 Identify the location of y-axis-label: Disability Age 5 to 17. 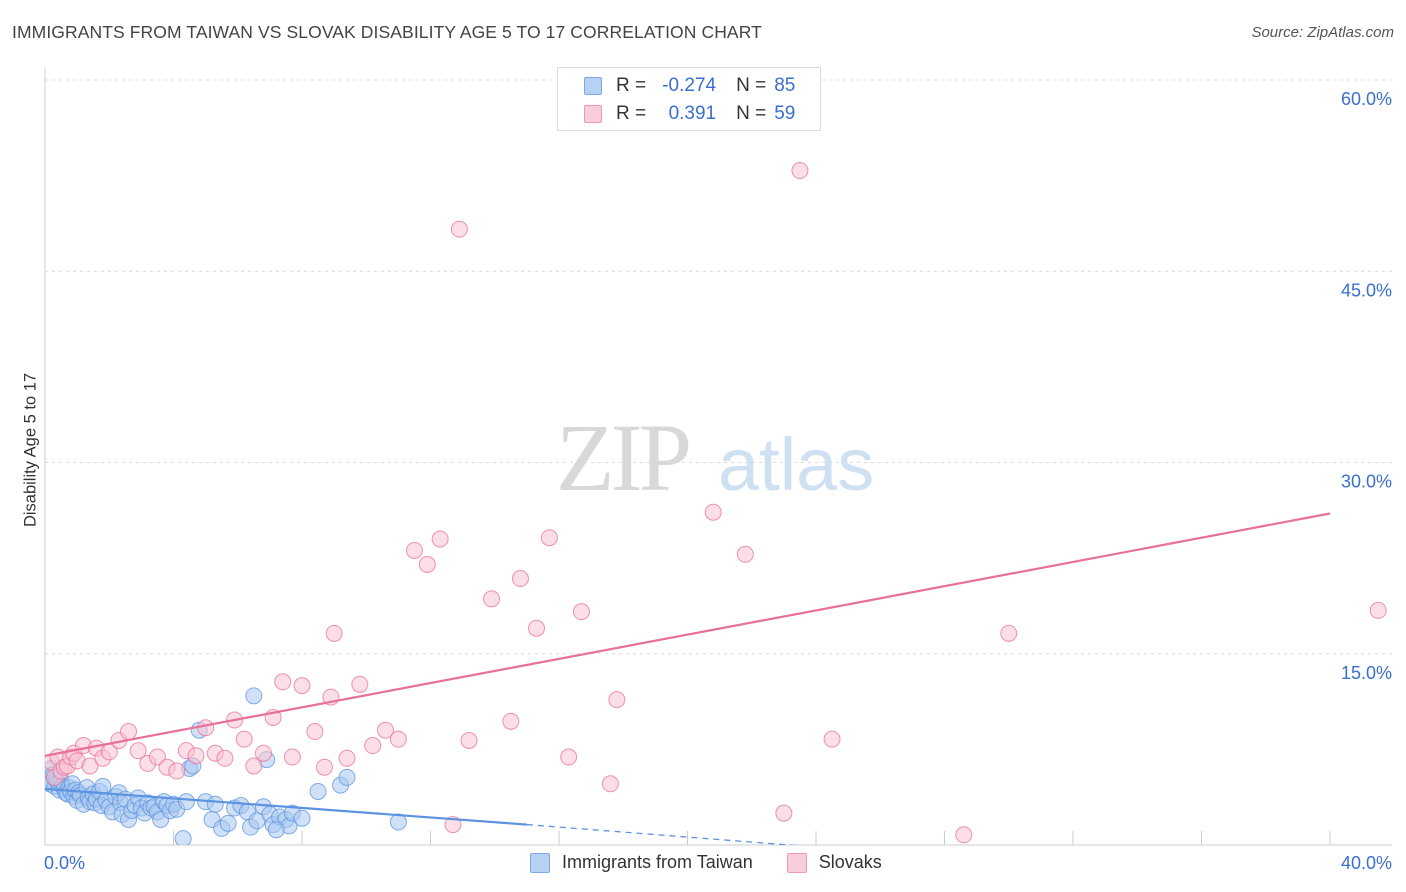
(30, 450).